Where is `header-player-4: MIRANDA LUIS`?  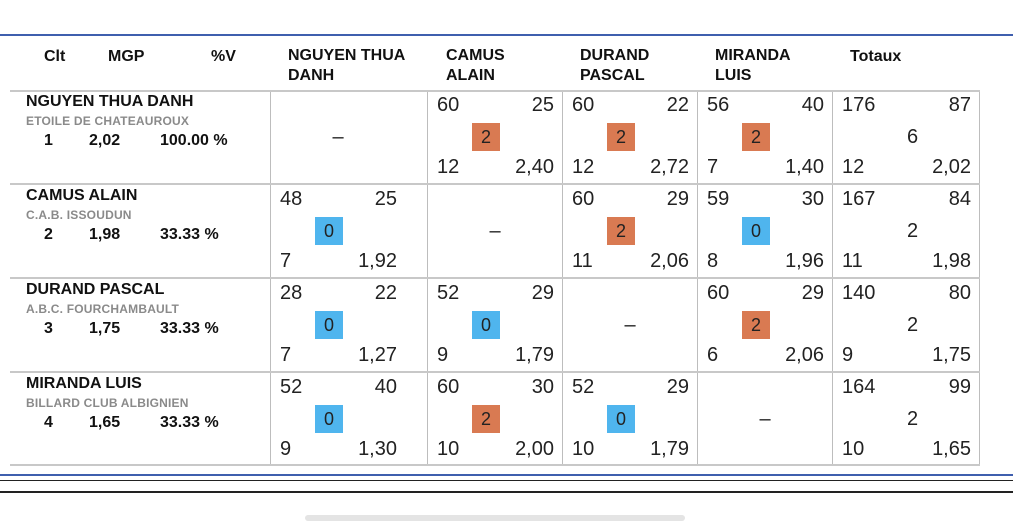
header-player-4: MIRANDA LUIS is located at coordinates (753, 65).